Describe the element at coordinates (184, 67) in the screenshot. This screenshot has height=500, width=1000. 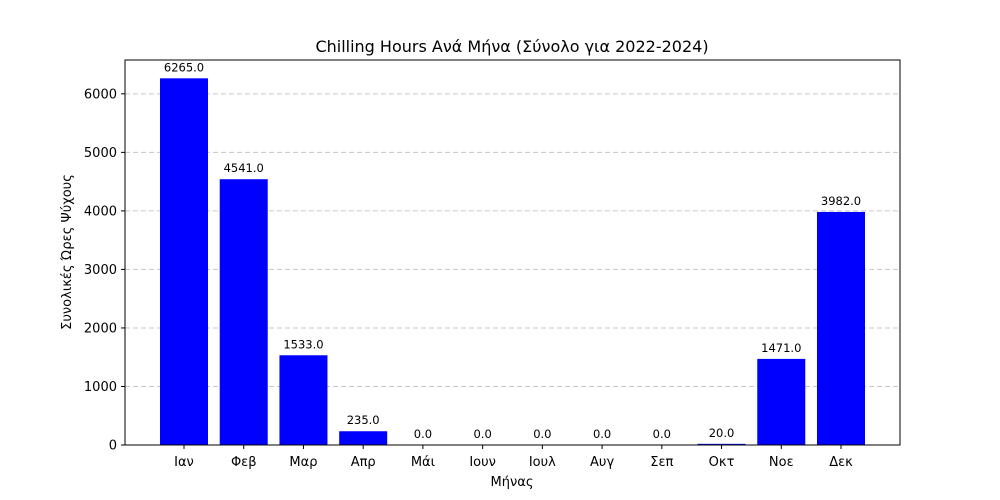
I see `data-label: 6265.0` at that location.